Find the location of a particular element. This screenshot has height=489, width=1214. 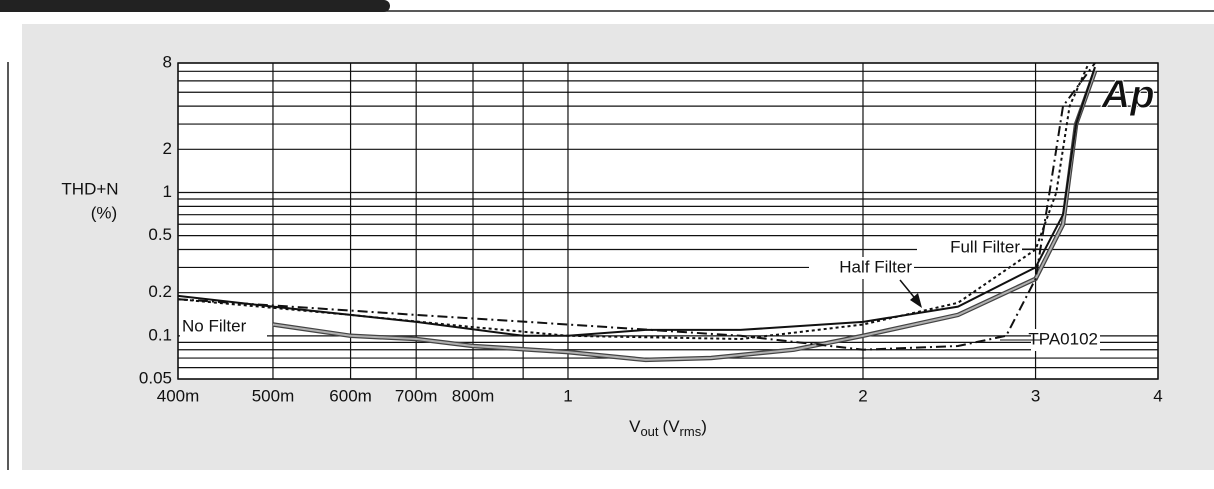

header-tab is located at coordinates (195, 6).